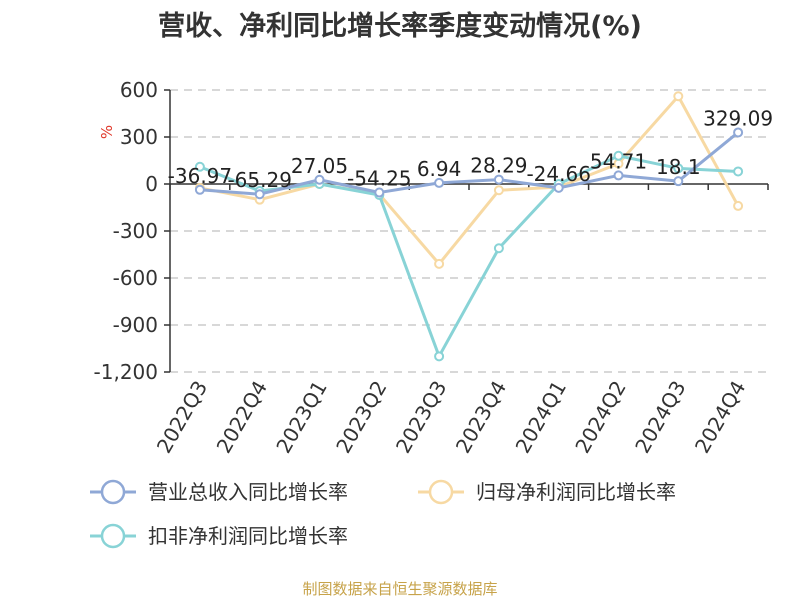  What do you see at coordinates (400, 26) in the screenshot?
I see `chart-title: 营收、净利同比增长率季度变动情况(%)` at bounding box center [400, 26].